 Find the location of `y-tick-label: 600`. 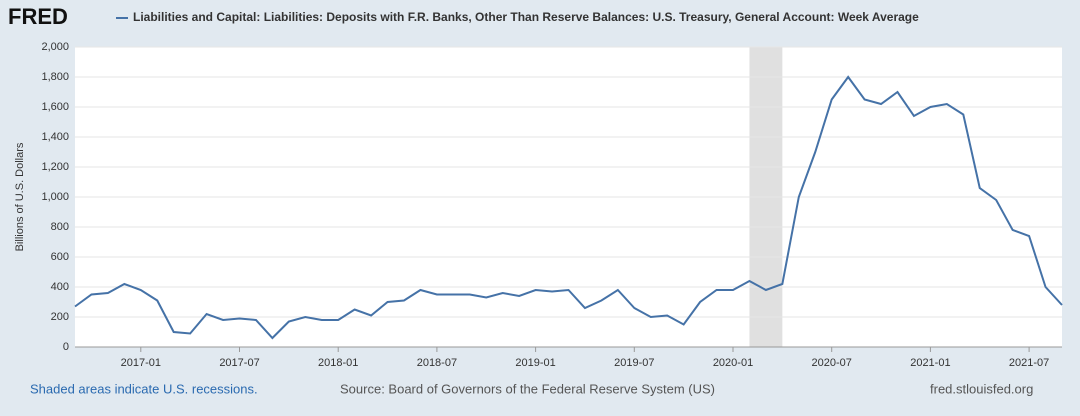

y-tick-label: 600 is located at coordinates (60, 257).